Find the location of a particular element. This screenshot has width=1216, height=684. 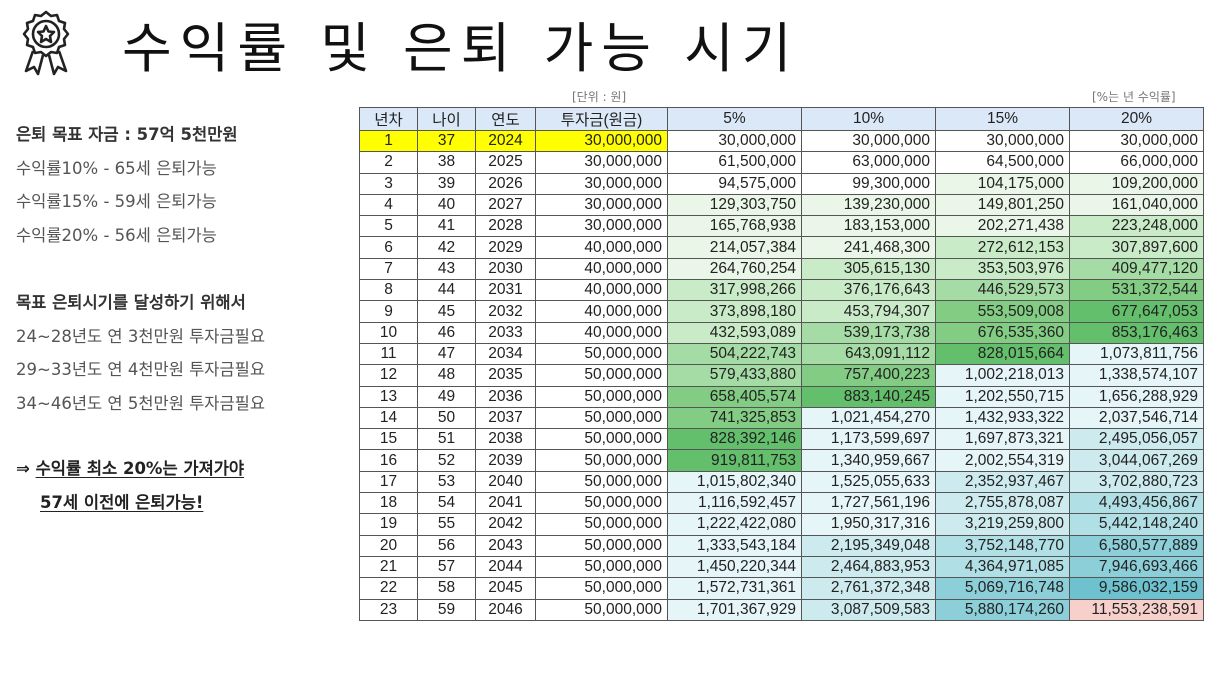

cell-value-10pct: 3,087,509,583 is located at coordinates (868, 609).